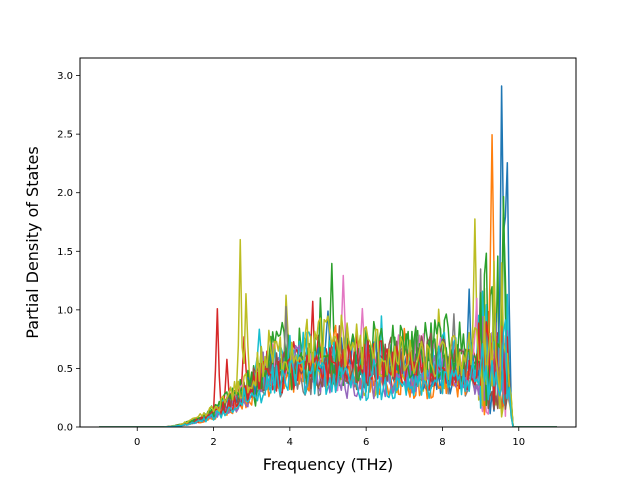 Image resolution: width=640 pixels, height=485 pixels. I want to click on y-tick-label: 1.0, so click(65, 310).